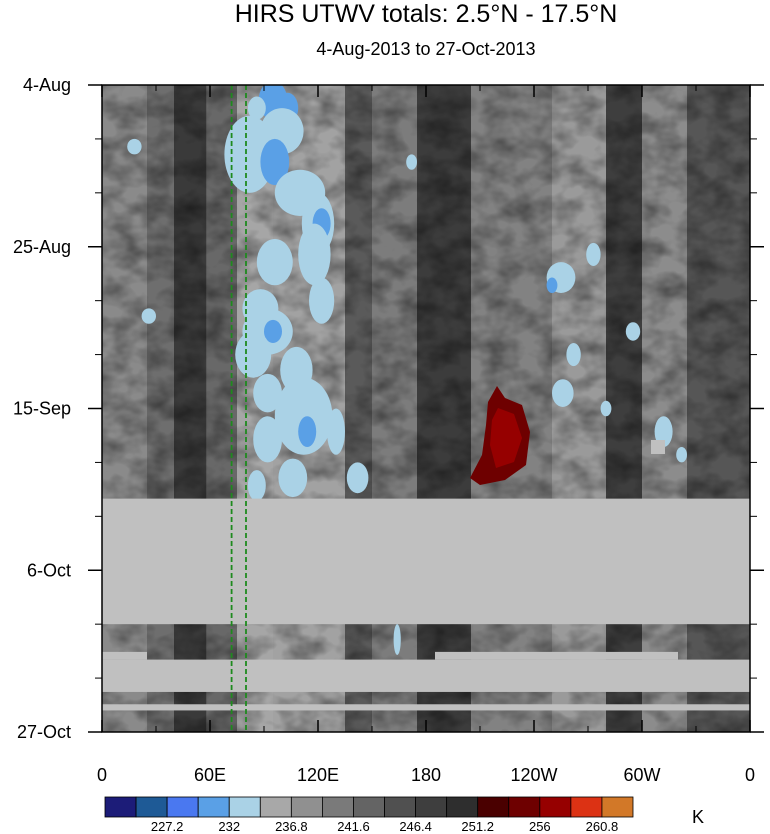  Describe the element at coordinates (42, 247) in the screenshot. I see `y-tick-label: 25-Aug` at that location.